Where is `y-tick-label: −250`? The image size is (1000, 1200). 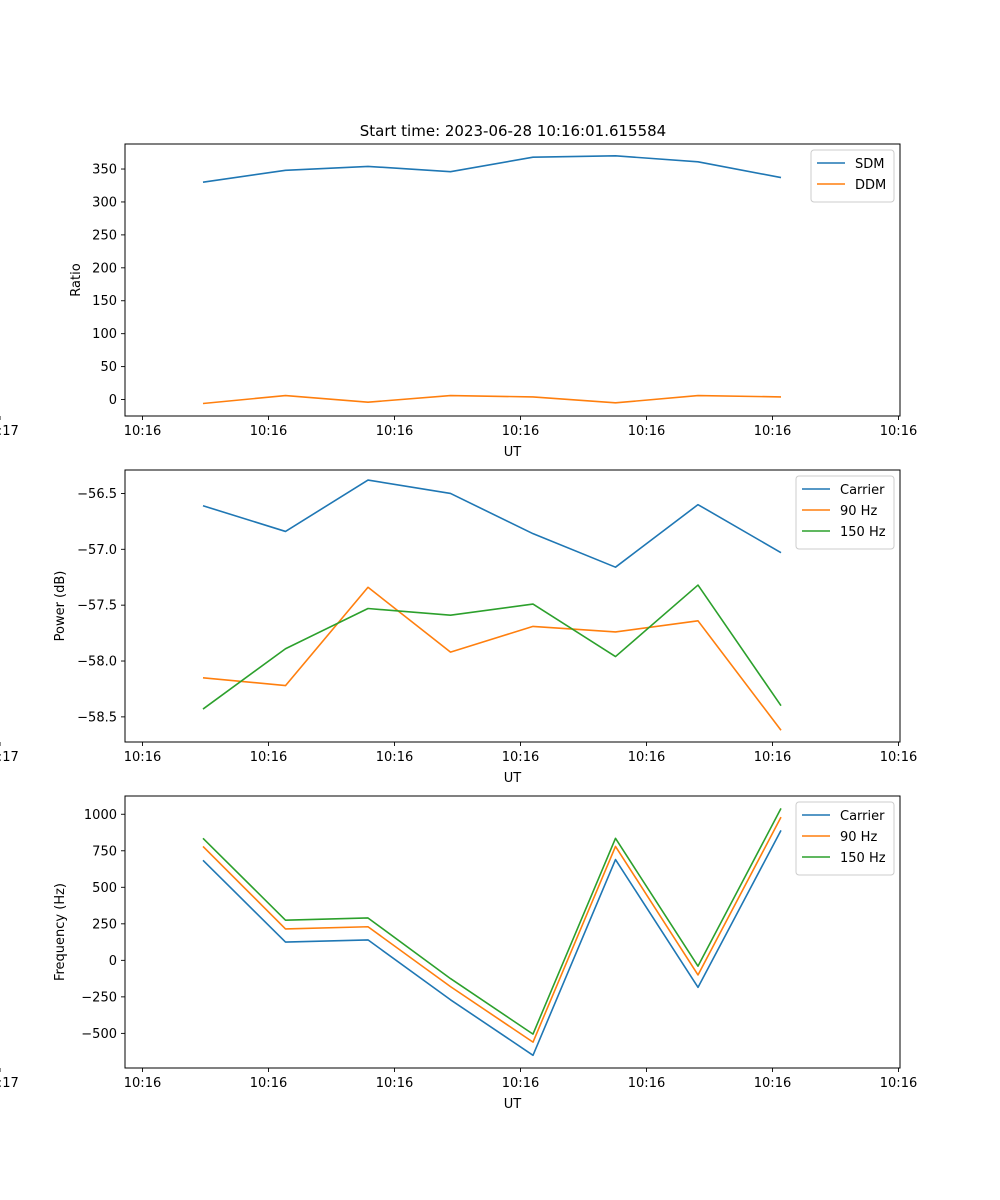 y-tick-label: −250 is located at coordinates (99, 997).